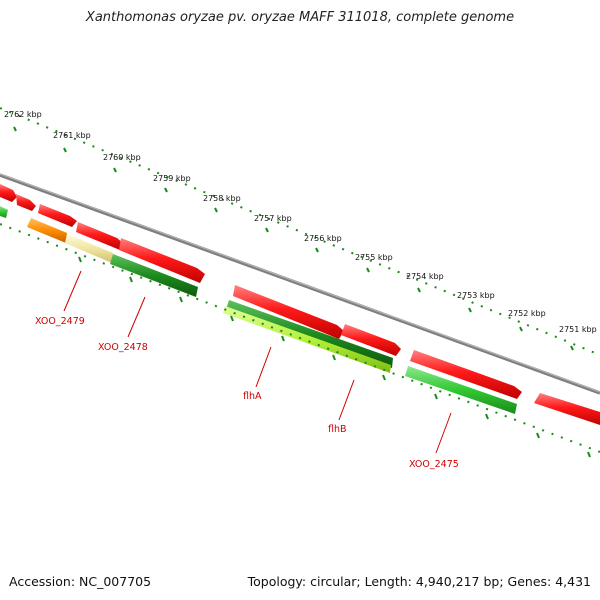 The width and height of the screenshot is (600, 600). What do you see at coordinates (527, 313) in the screenshot?
I see `ruler-label-2752: 2752 kbp` at bounding box center [527, 313].